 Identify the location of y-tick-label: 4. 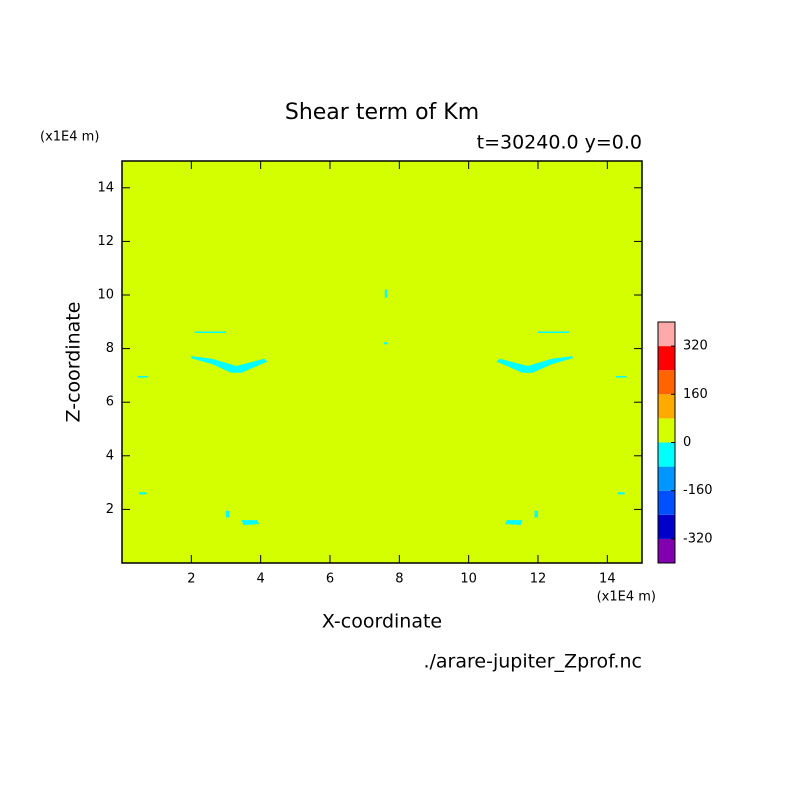
(110, 455).